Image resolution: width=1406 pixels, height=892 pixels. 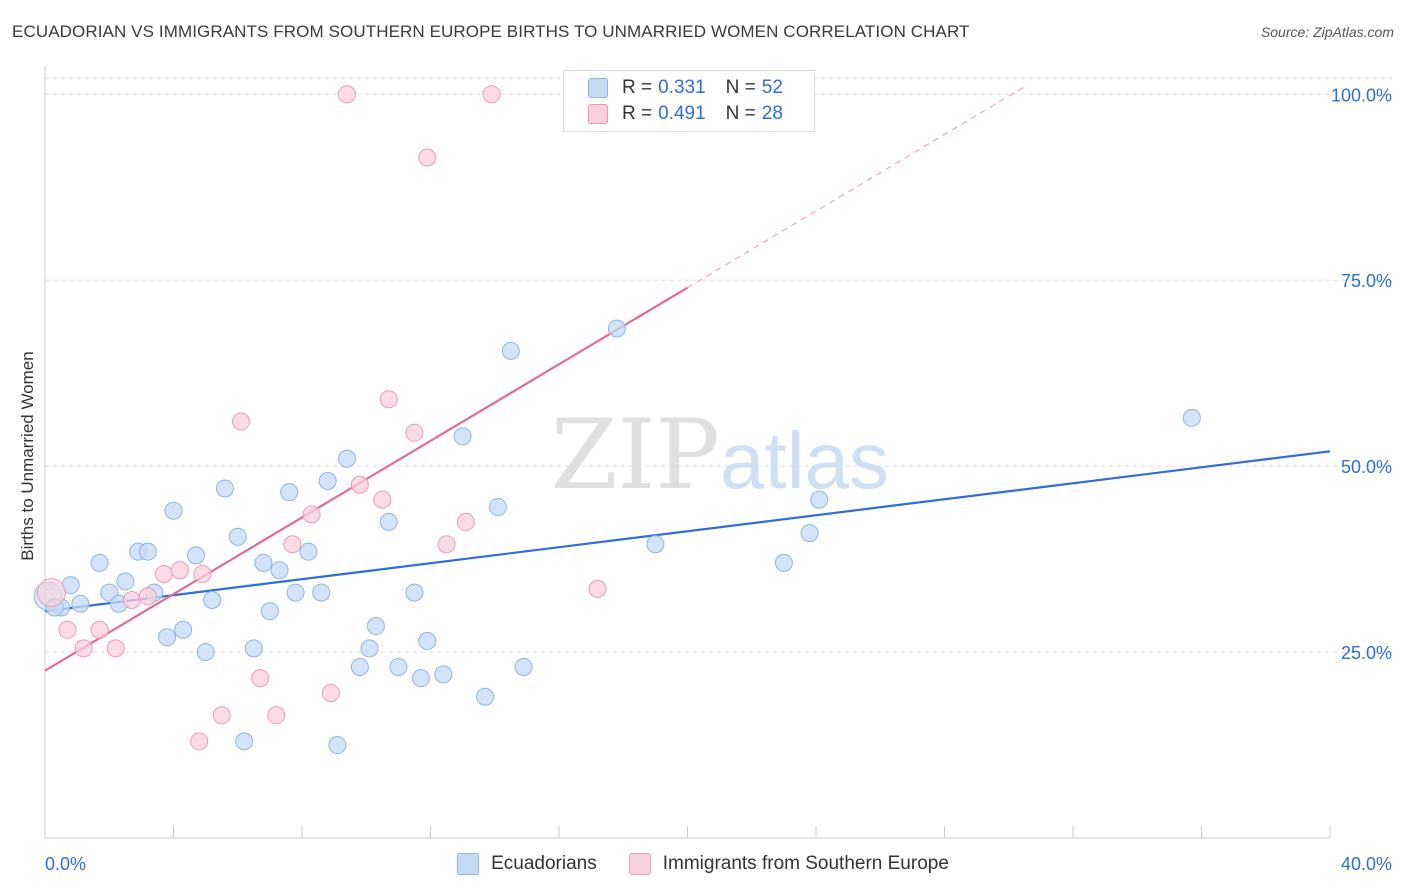 What do you see at coordinates (1327, 32) in the screenshot?
I see `source-note: Source: ZipAtlas.com` at bounding box center [1327, 32].